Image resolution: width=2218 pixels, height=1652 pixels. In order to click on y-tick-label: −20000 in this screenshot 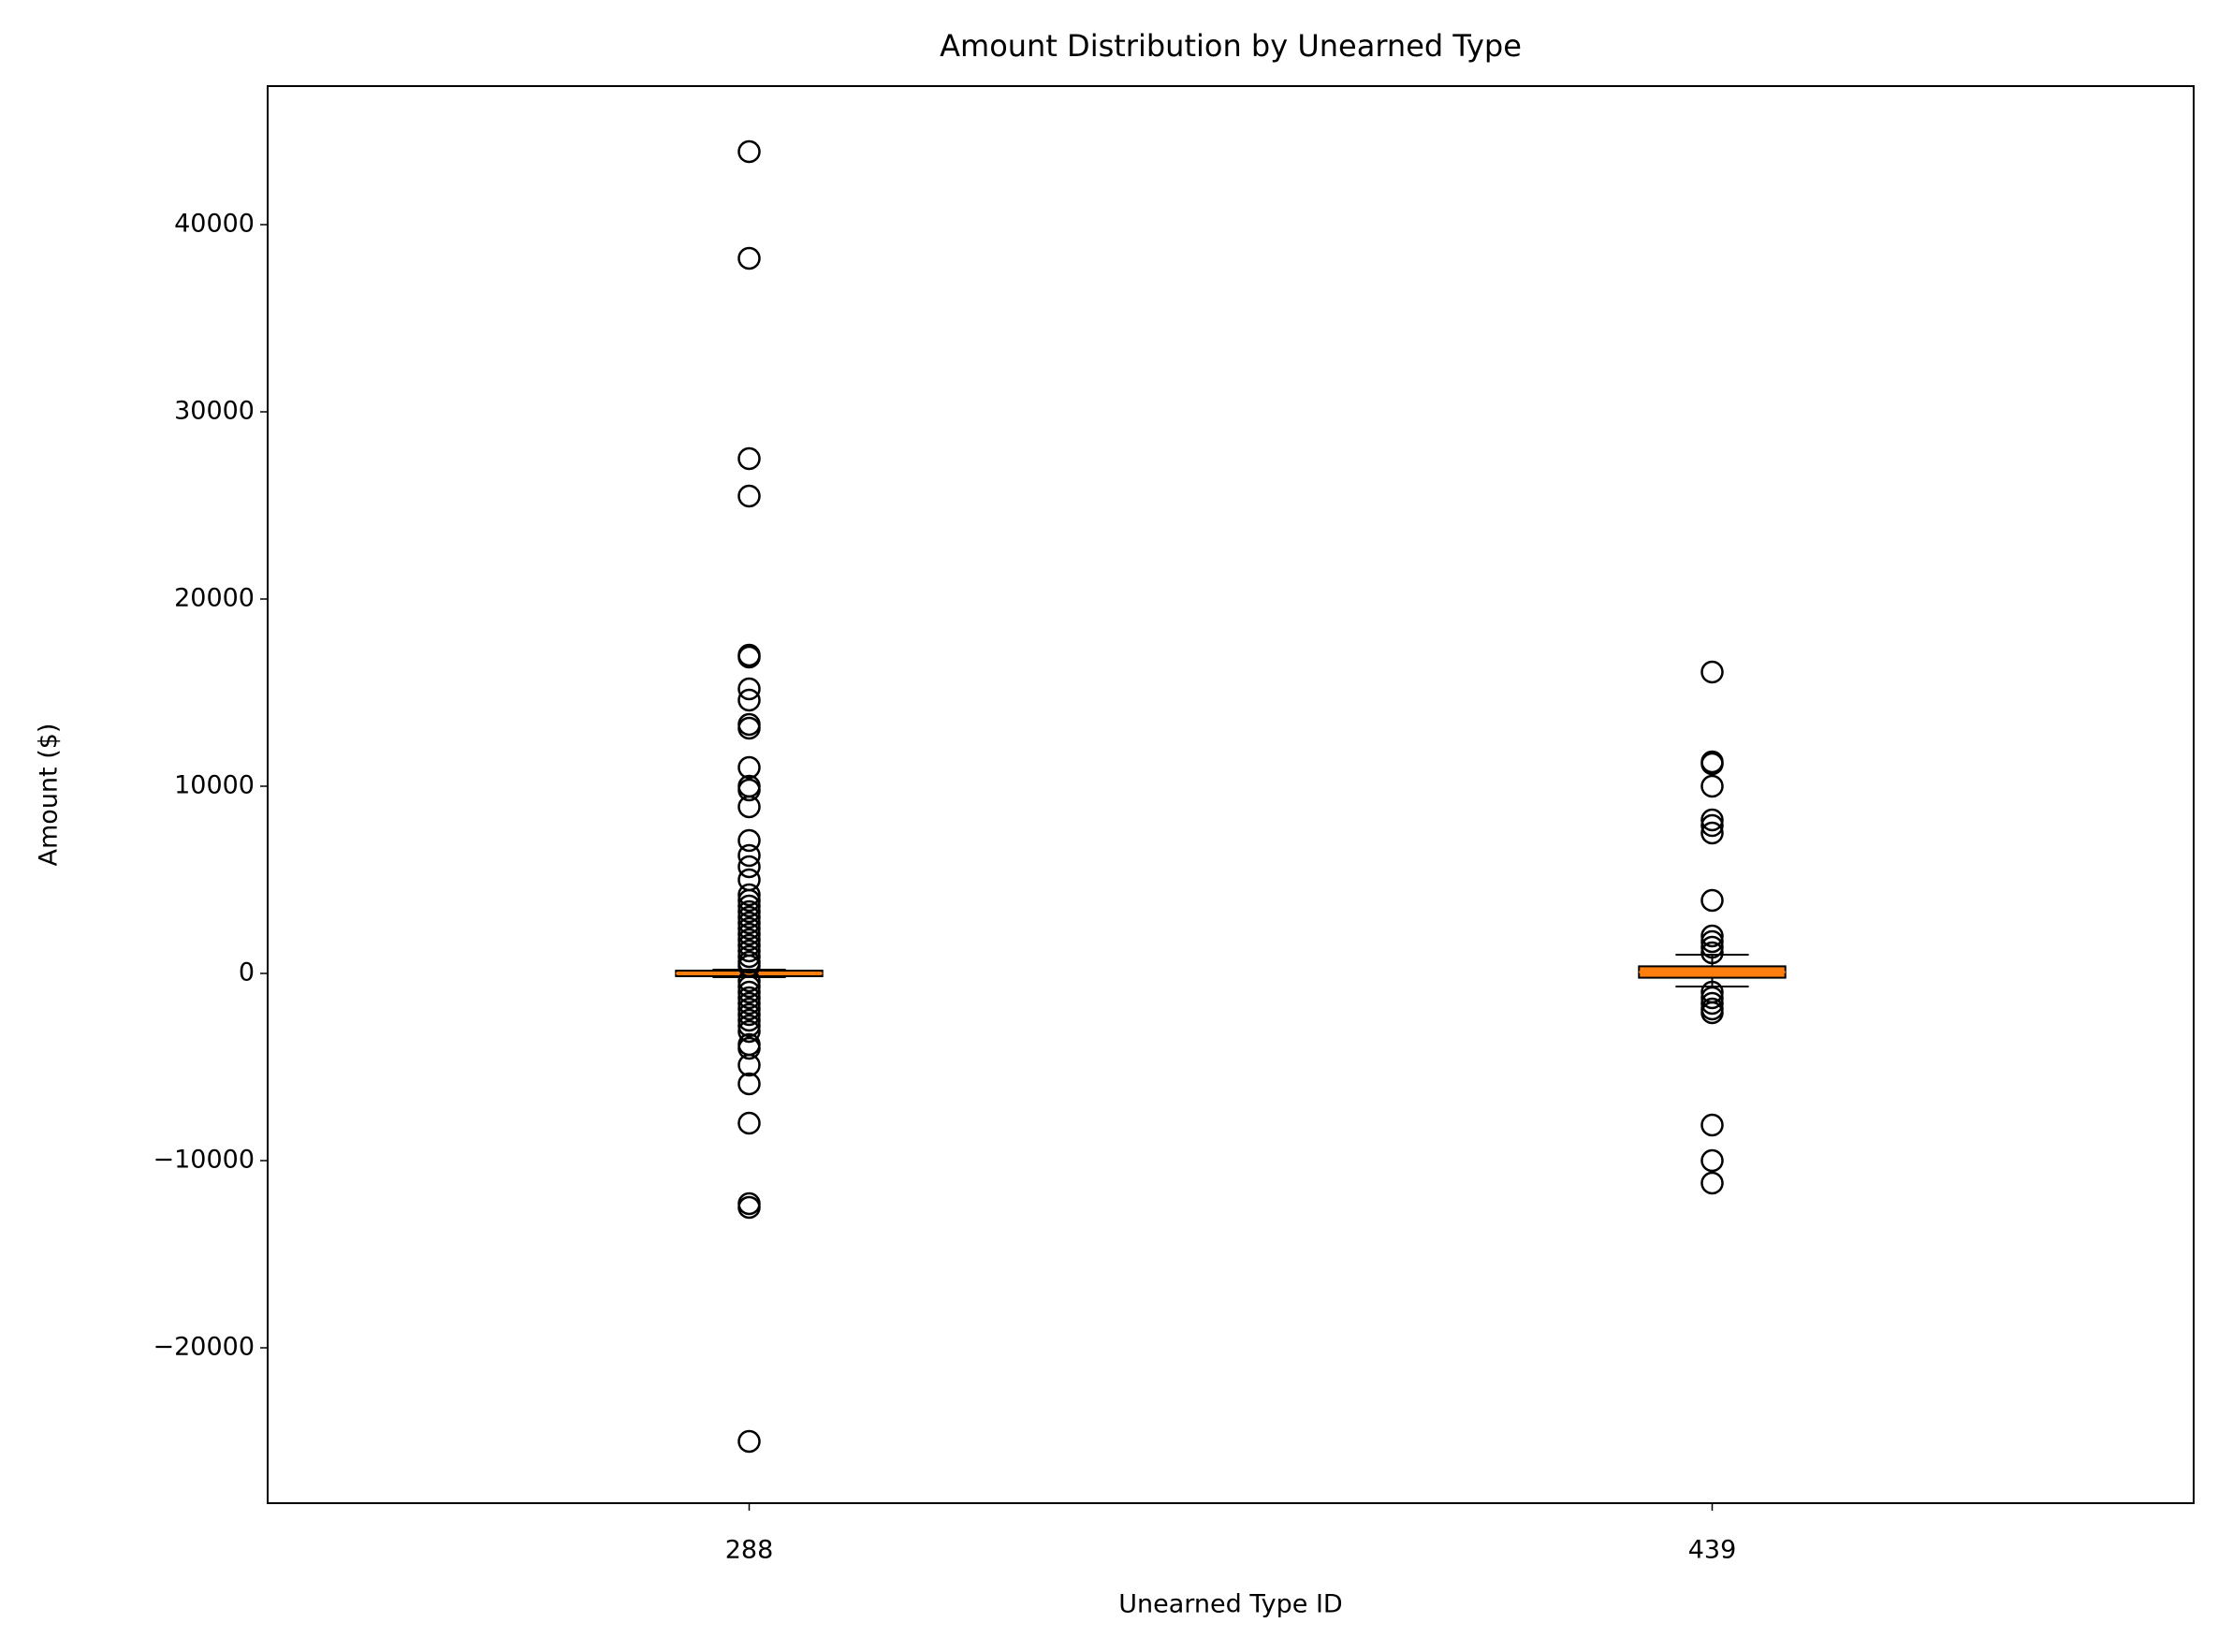, I will do `click(204, 1348)`.